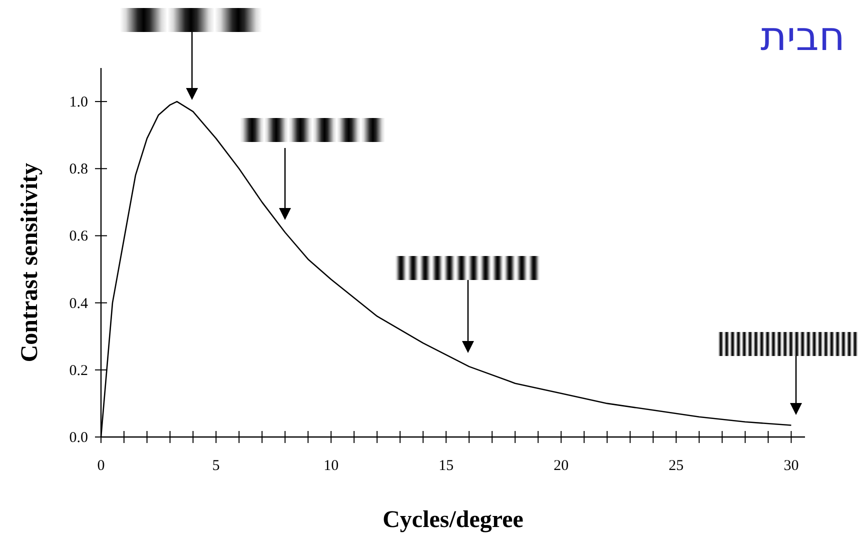 The image size is (860, 540). Describe the element at coordinates (331, 466) in the screenshot. I see `x-tick-label: 10` at that location.